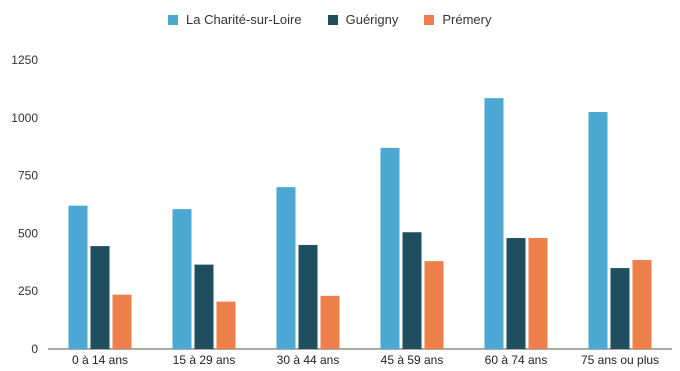 The image size is (680, 371). Describe the element at coordinates (24, 60) in the screenshot. I see `y-tick-label: 1250` at that location.